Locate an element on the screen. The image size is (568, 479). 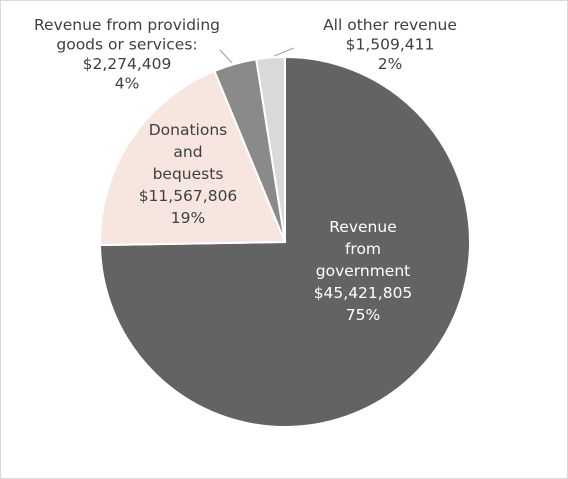
slice-label-text: and is located at coordinates (187, 152).